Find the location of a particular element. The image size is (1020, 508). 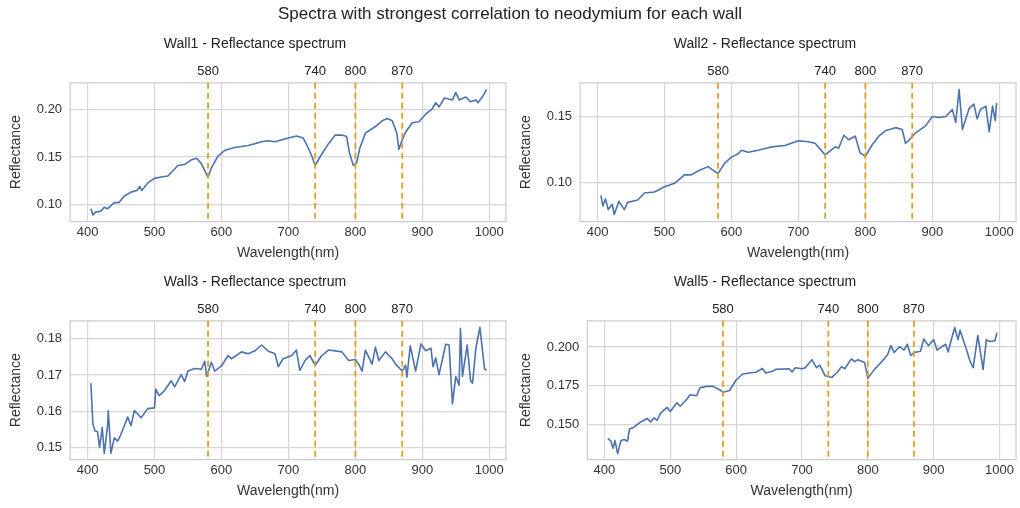

chart-title: Wall5 - Reflectance spectrum is located at coordinates (765, 281).